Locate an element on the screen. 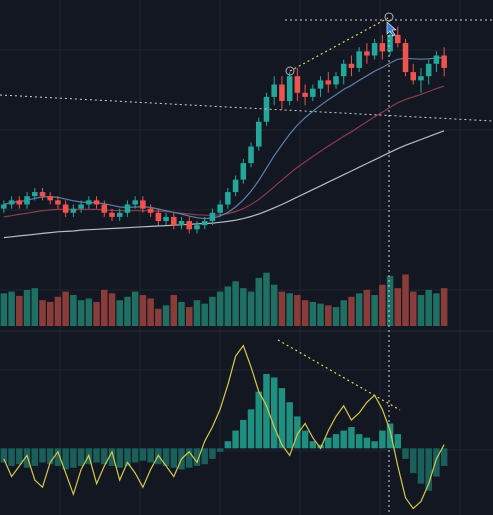 The image size is (493, 515). volume-bars is located at coordinates (224, 299).